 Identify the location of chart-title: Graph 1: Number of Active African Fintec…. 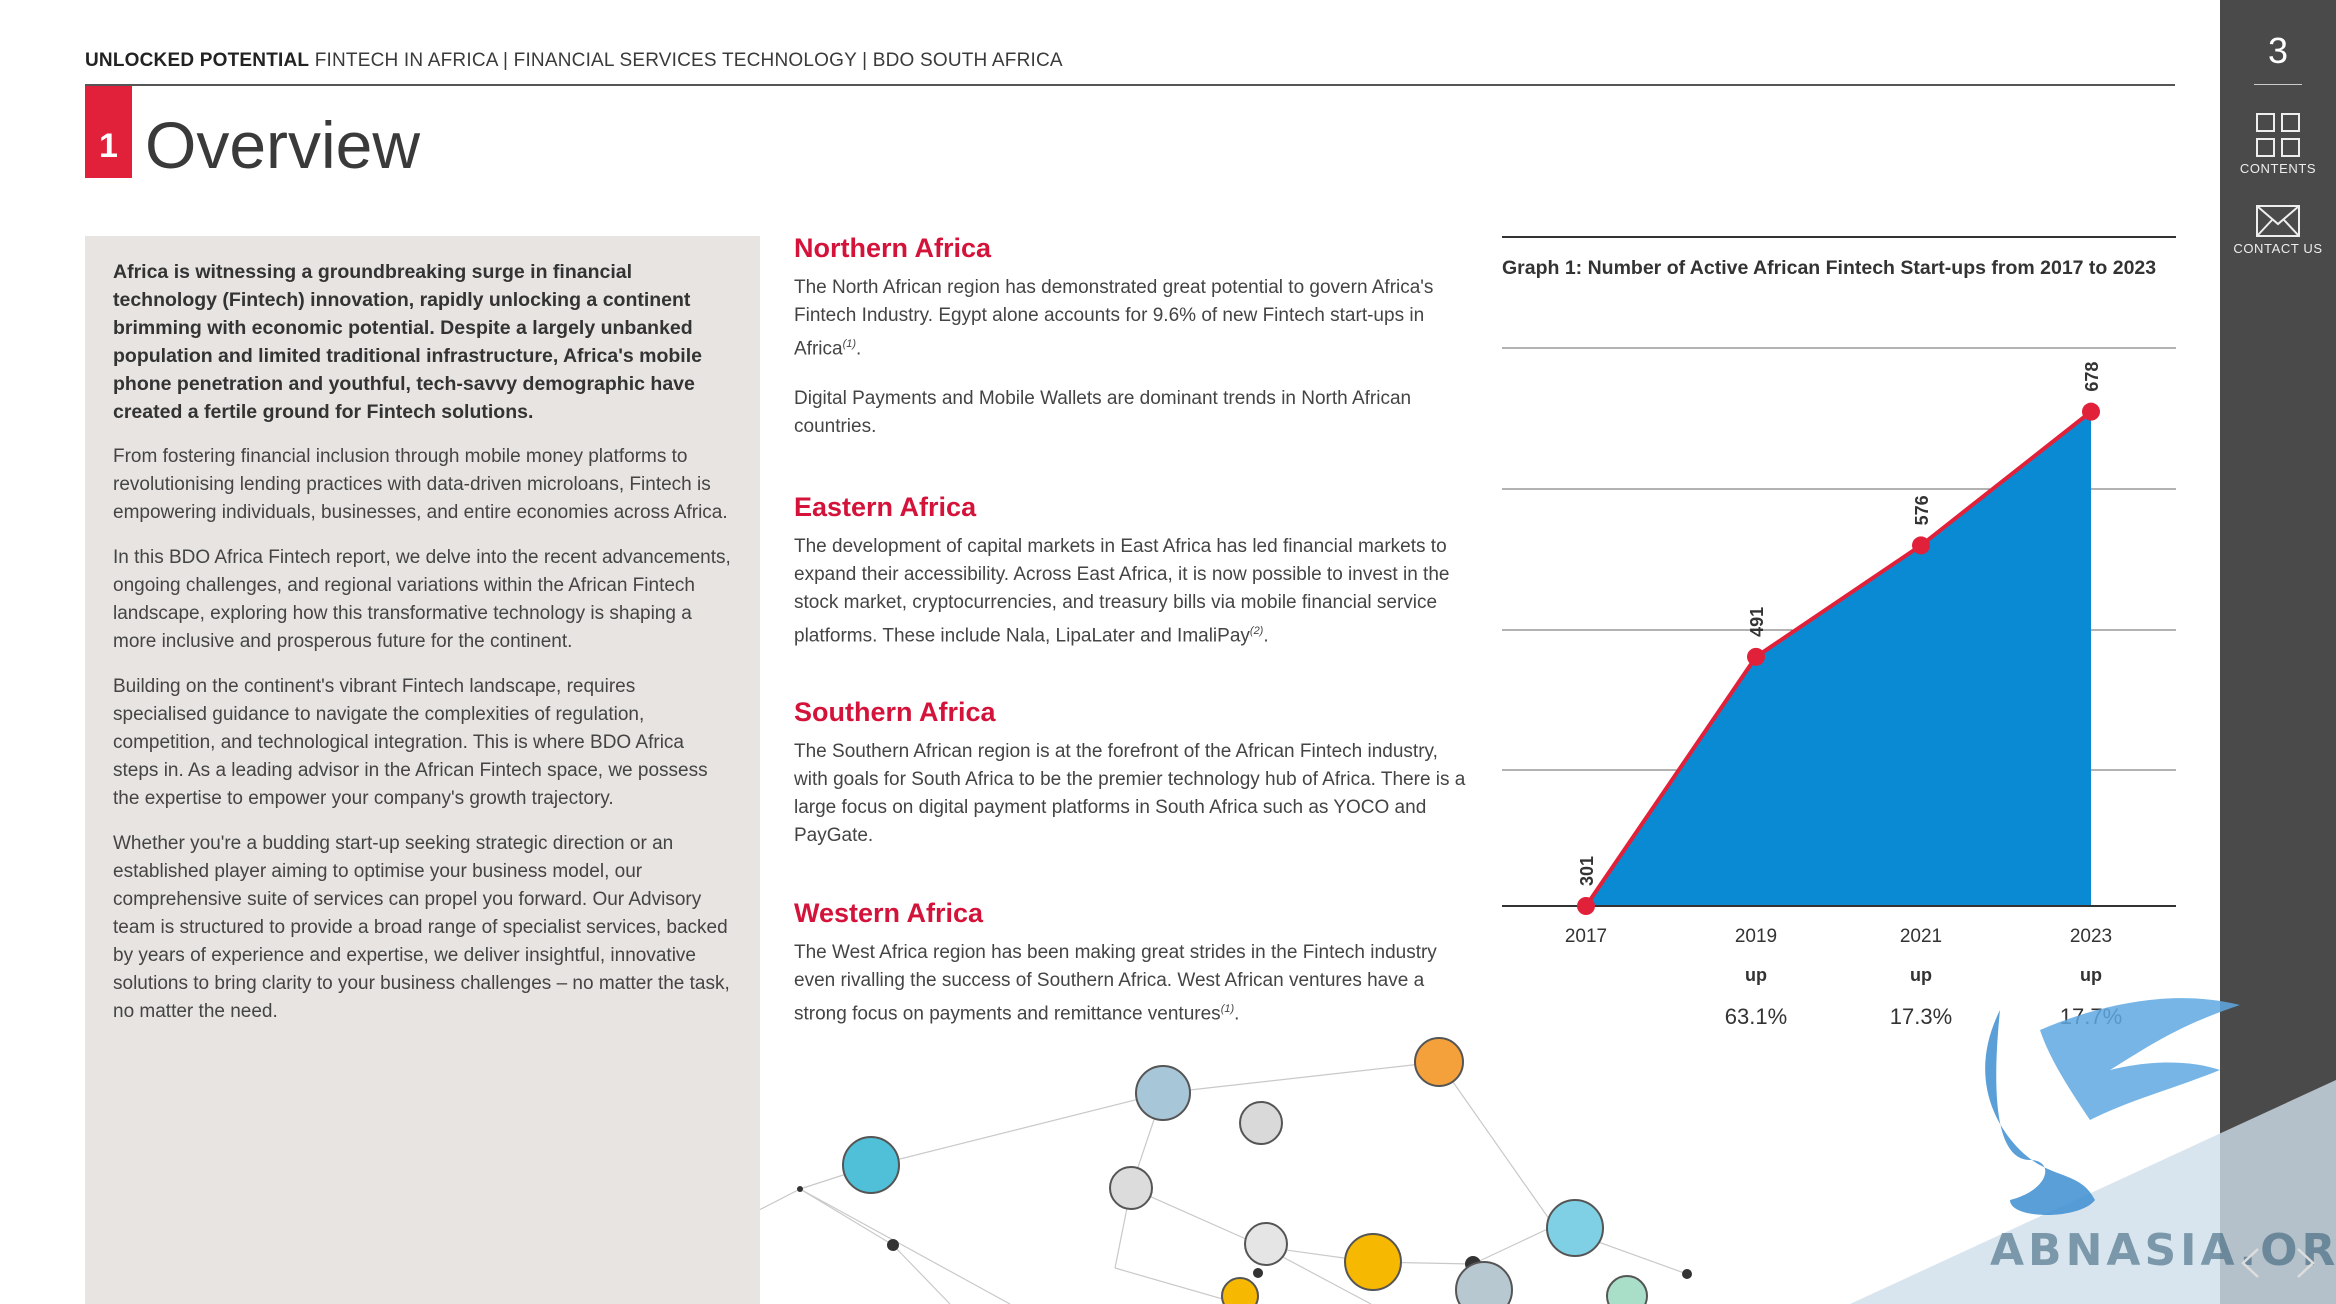
(1829, 268).